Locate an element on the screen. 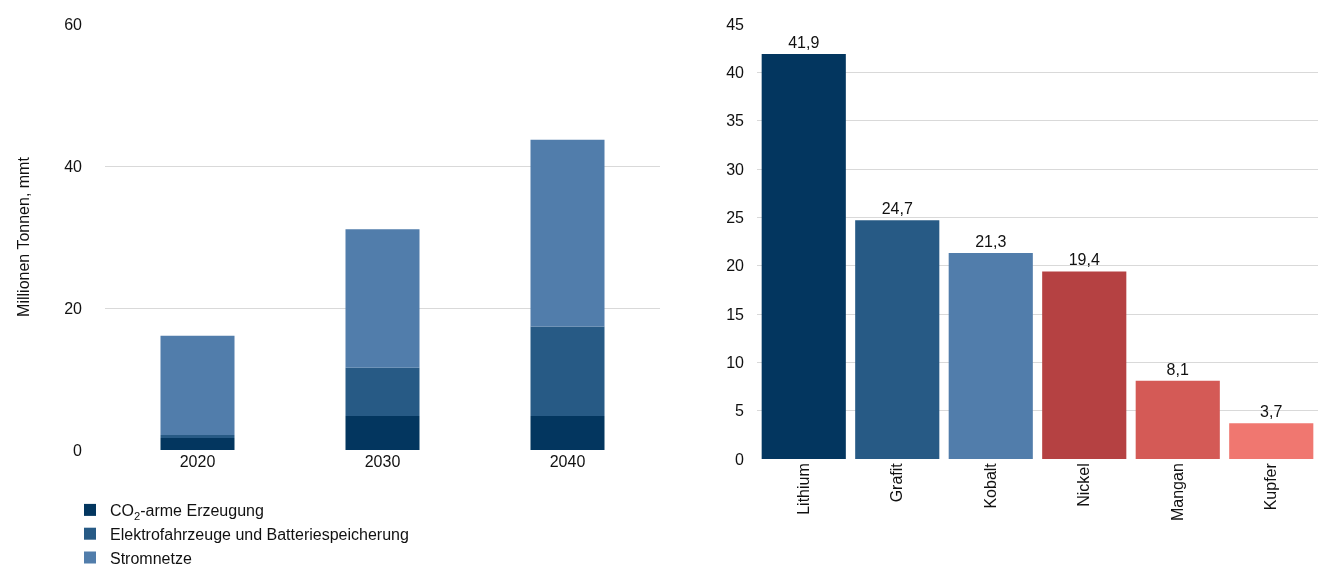 The image size is (1334, 585). data-label: 21,3 is located at coordinates (991, 242).